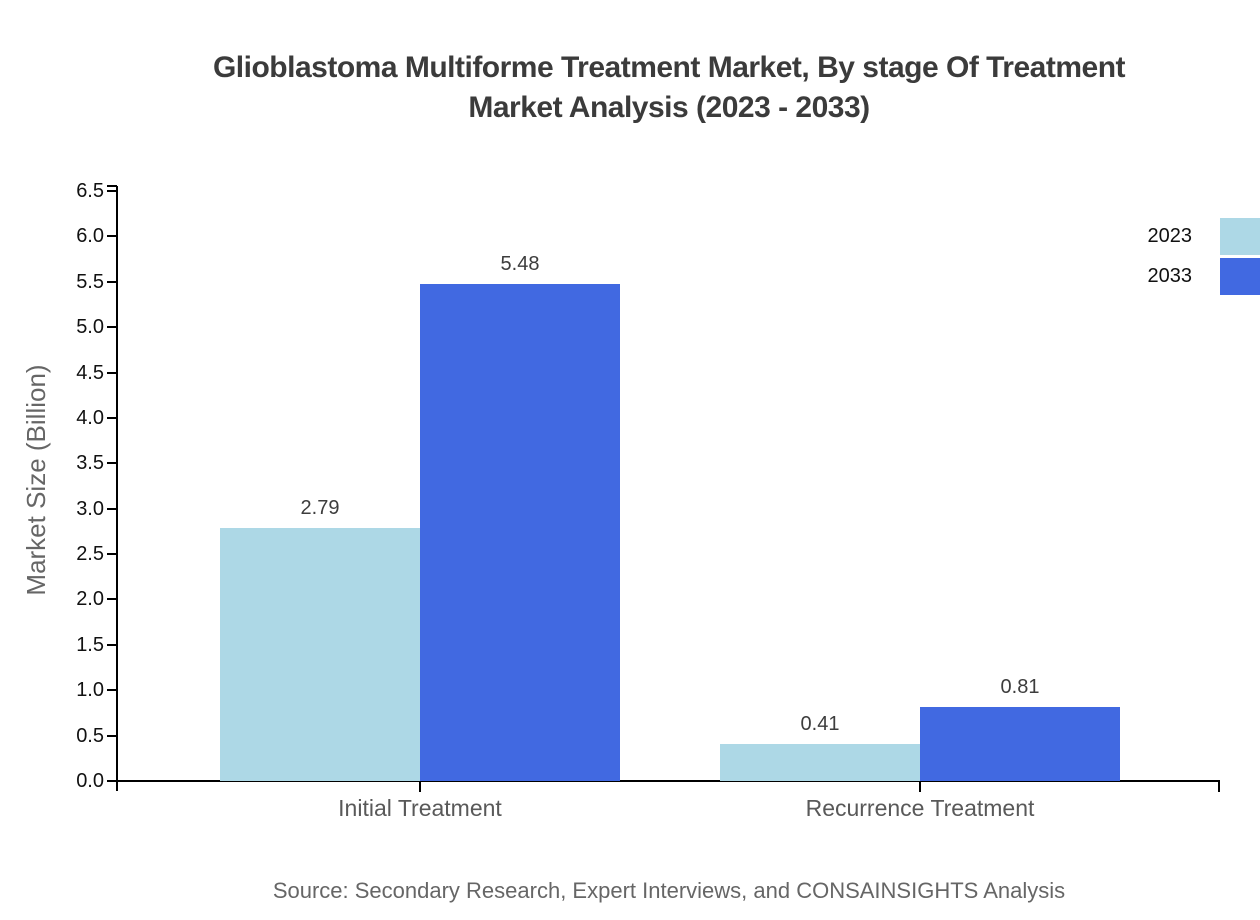 Image resolution: width=1260 pixels, height=920 pixels. Describe the element at coordinates (90, 191) in the screenshot. I see `y-tick-label: 6.5` at that location.